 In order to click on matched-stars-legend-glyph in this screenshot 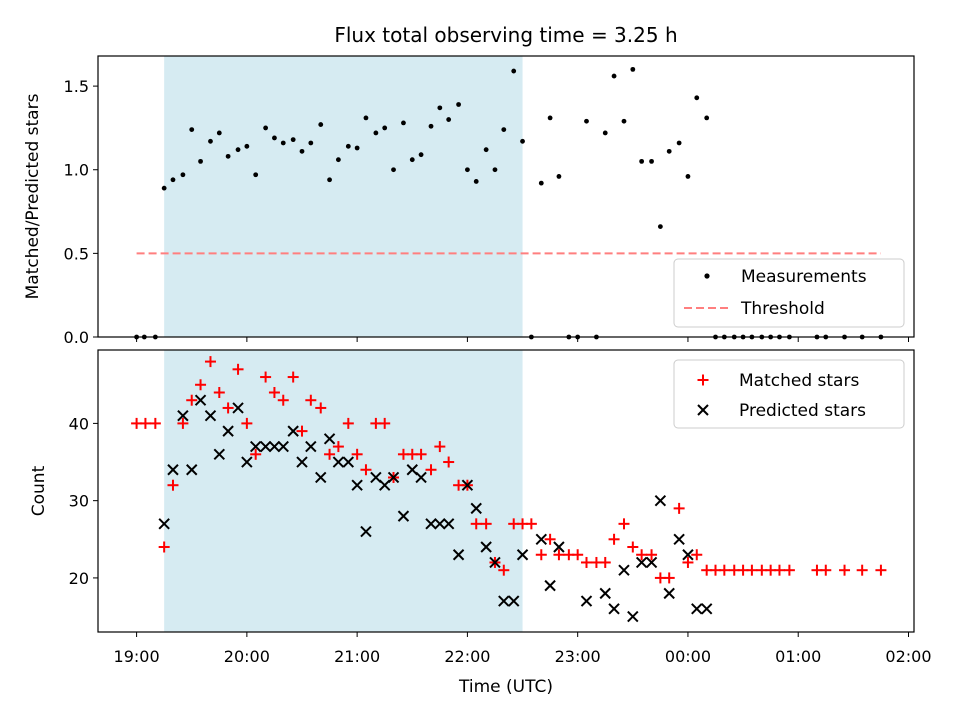, I will do `click(703, 380)`.